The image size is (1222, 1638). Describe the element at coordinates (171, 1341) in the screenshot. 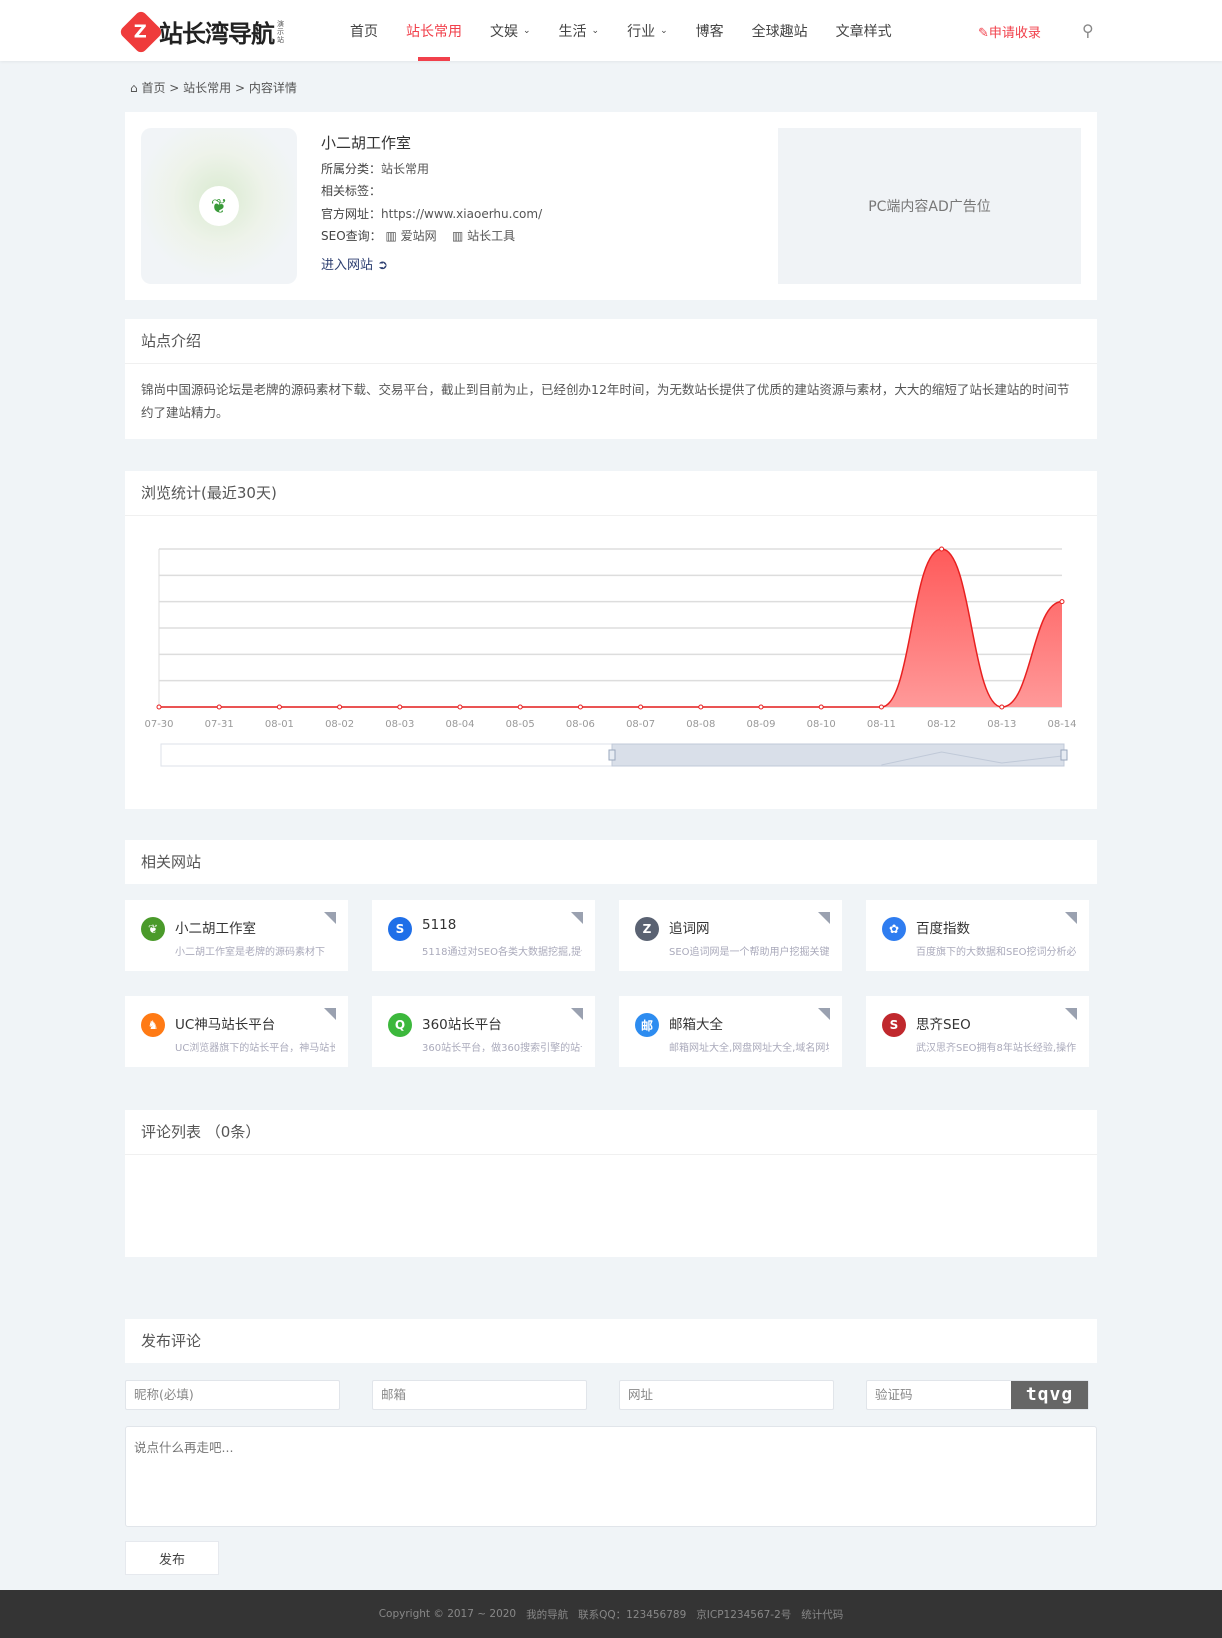

I see `publish-title: 发布评论` at that location.